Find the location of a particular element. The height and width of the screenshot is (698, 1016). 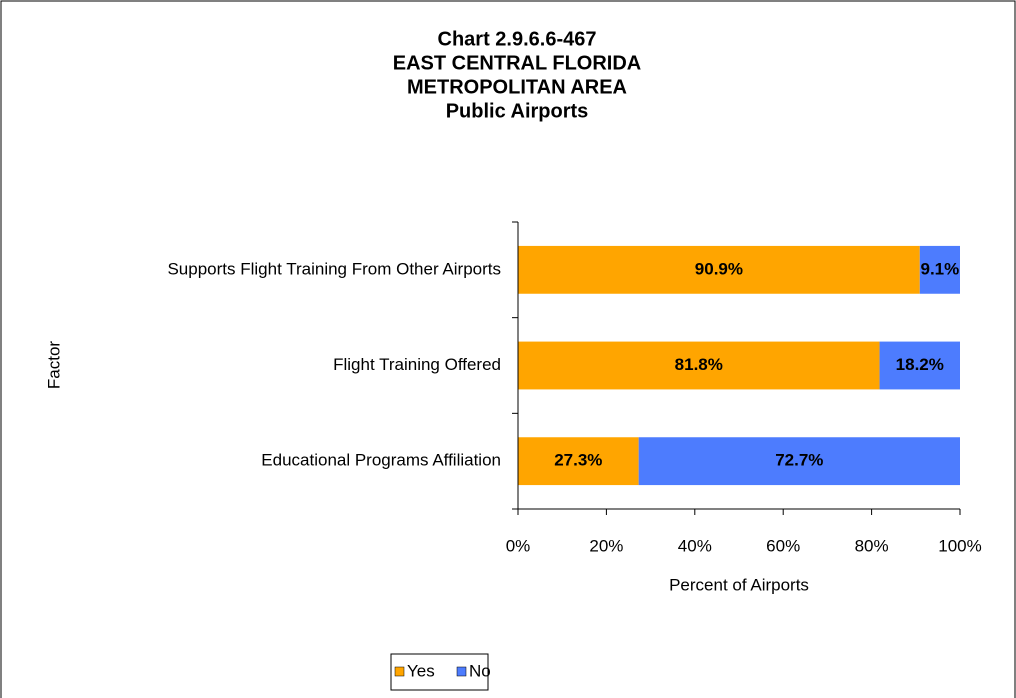

data-label: 72.7% is located at coordinates (799, 460).